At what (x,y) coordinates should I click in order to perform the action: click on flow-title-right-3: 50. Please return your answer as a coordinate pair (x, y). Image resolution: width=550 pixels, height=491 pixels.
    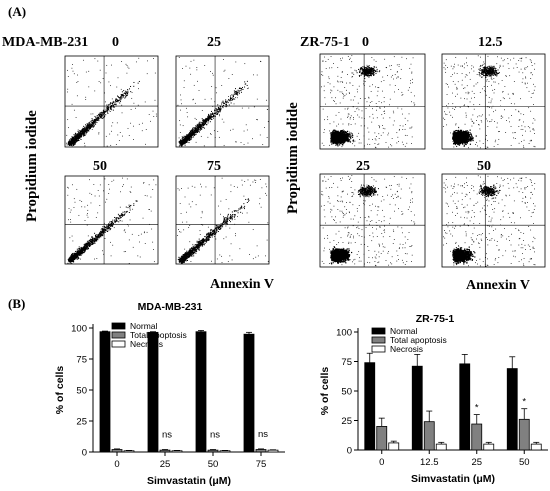
    Looking at the image, I should click on (484, 166).